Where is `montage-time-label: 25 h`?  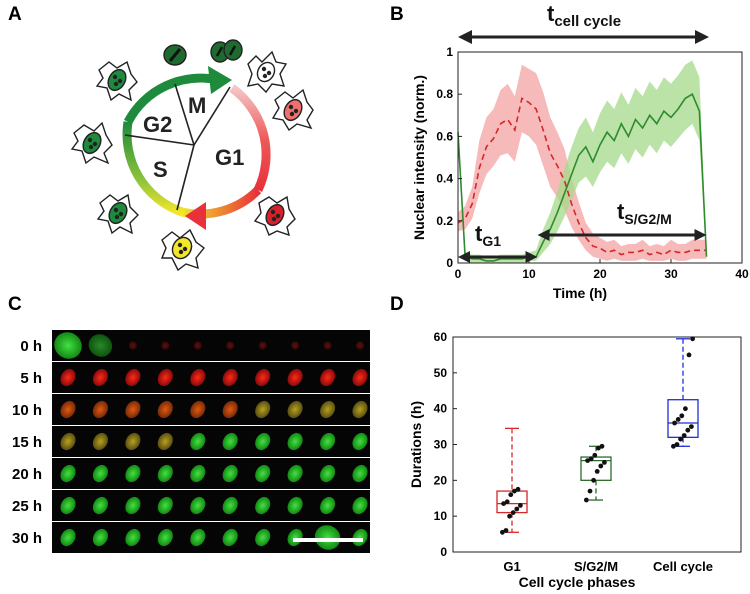
montage-time-label: 25 h is located at coordinates (27, 506).